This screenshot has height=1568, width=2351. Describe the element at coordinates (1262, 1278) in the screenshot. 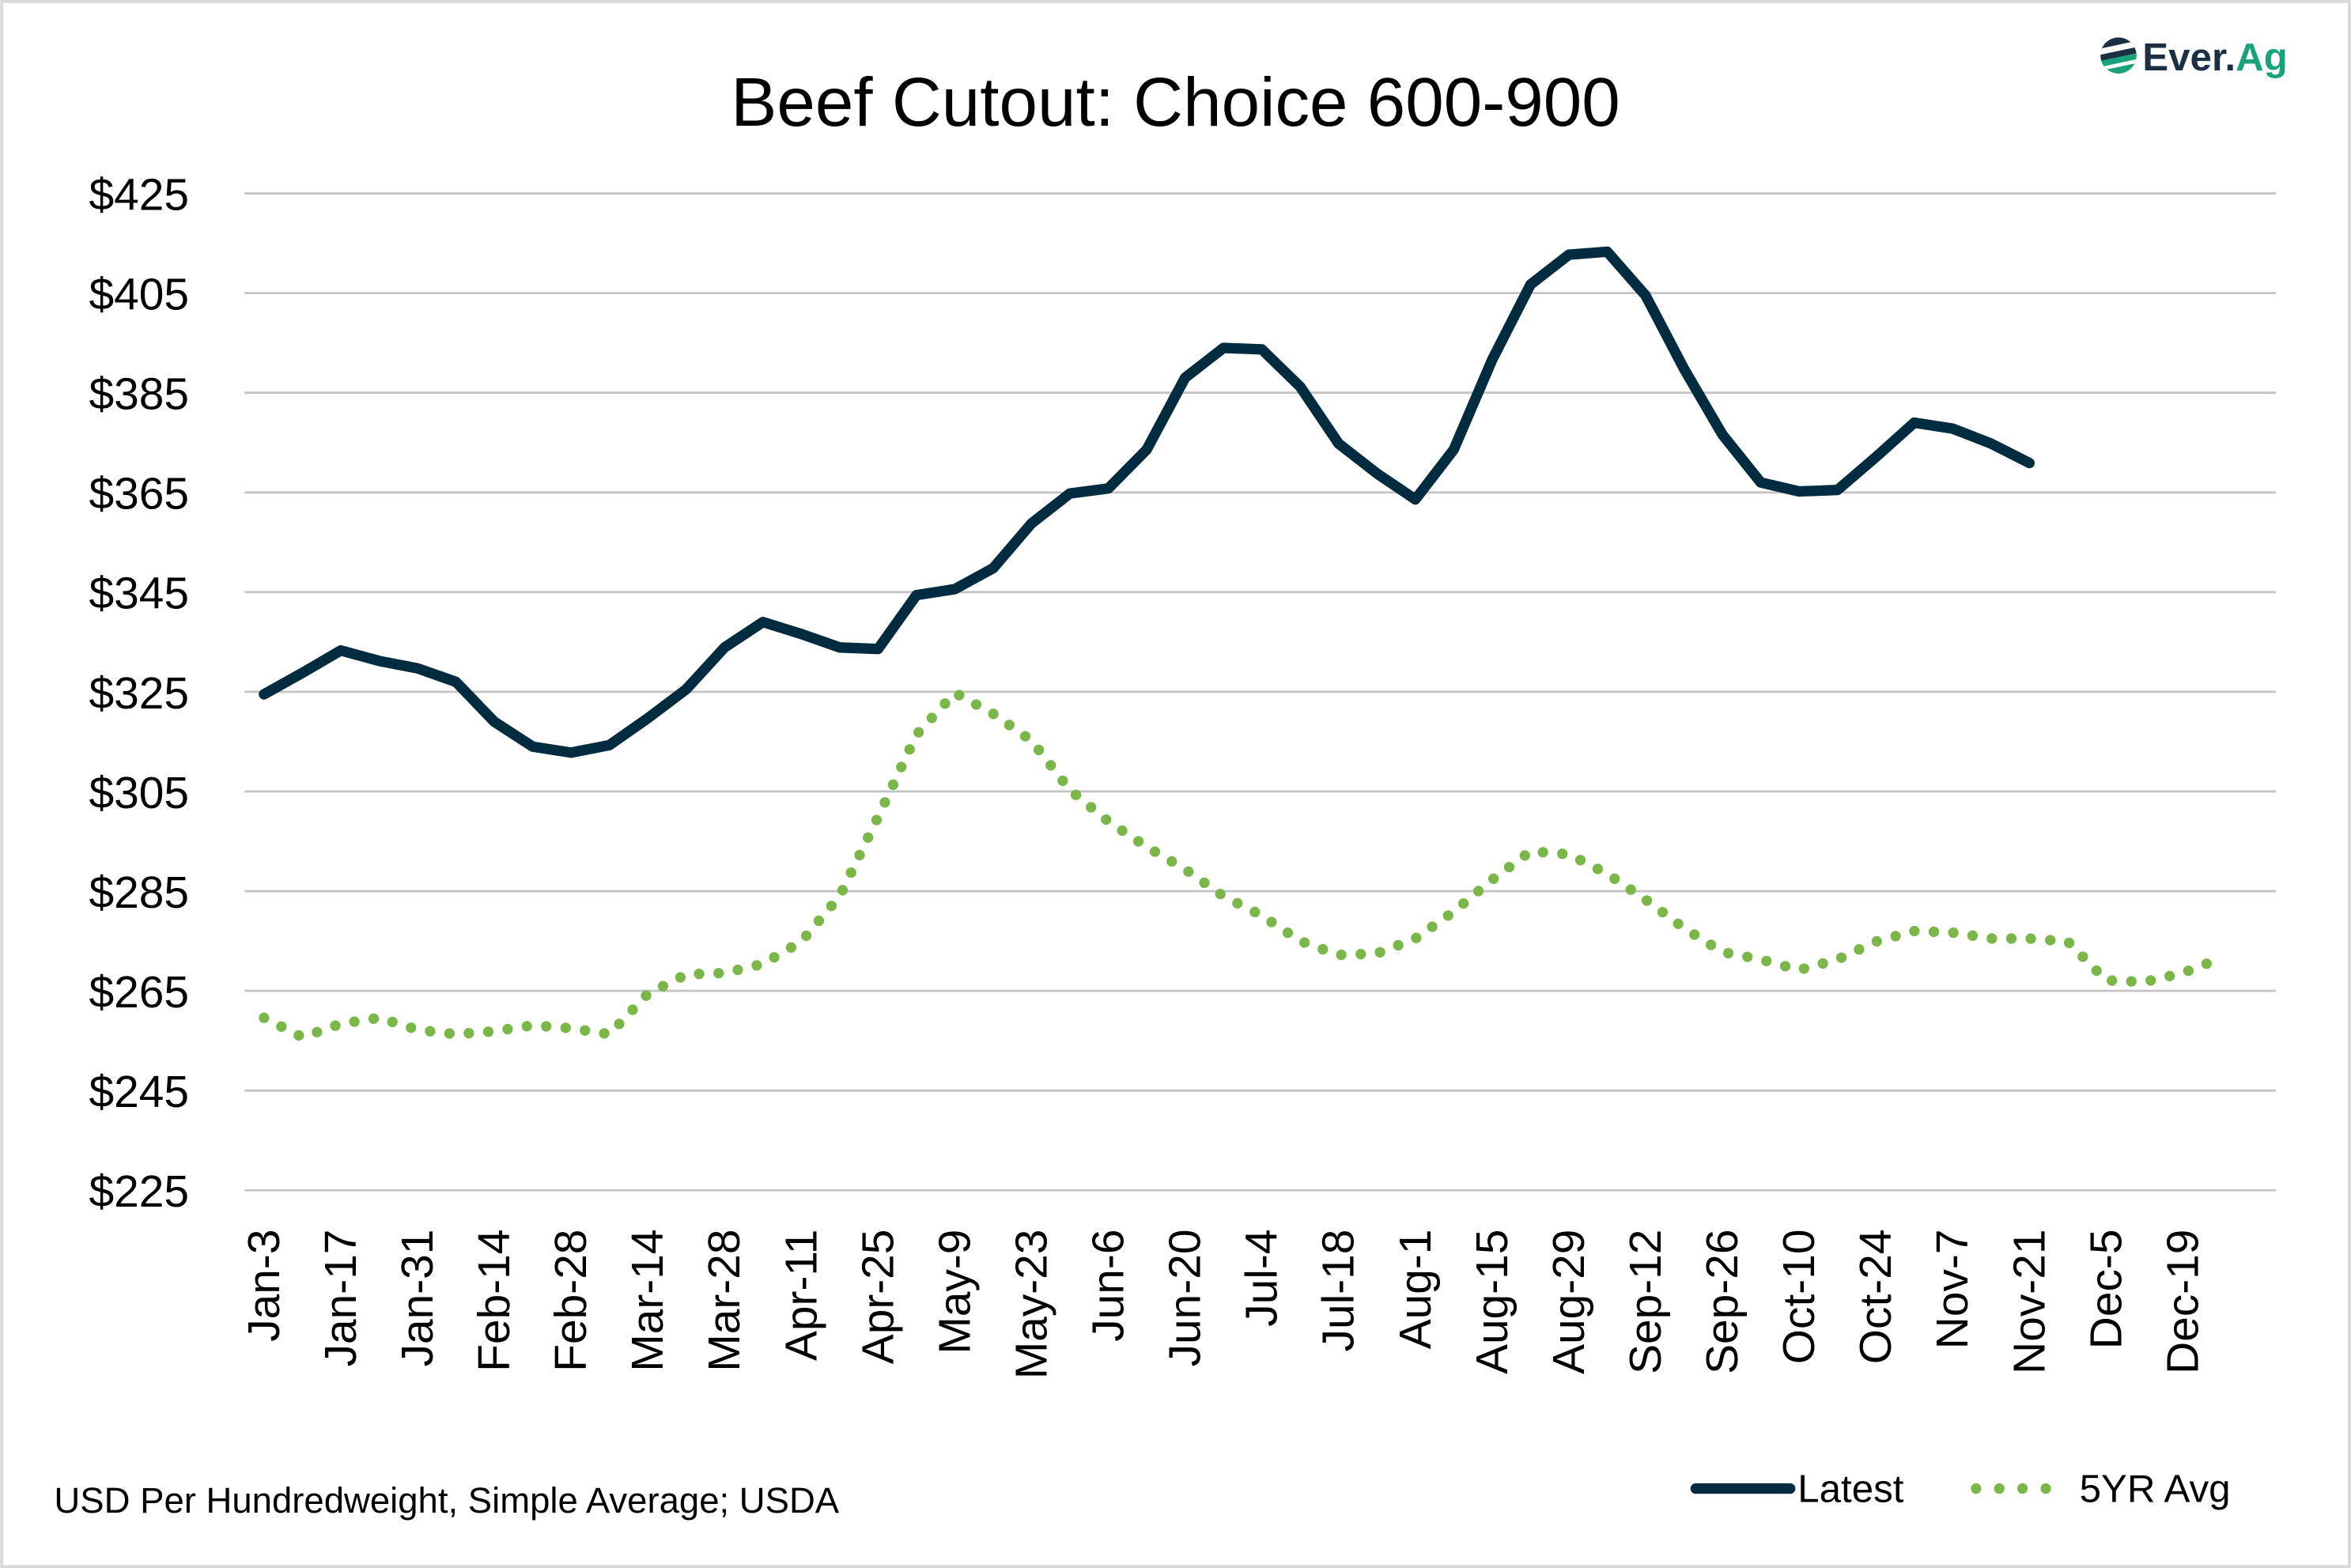

I see `x-tick-label: Jul-4` at that location.